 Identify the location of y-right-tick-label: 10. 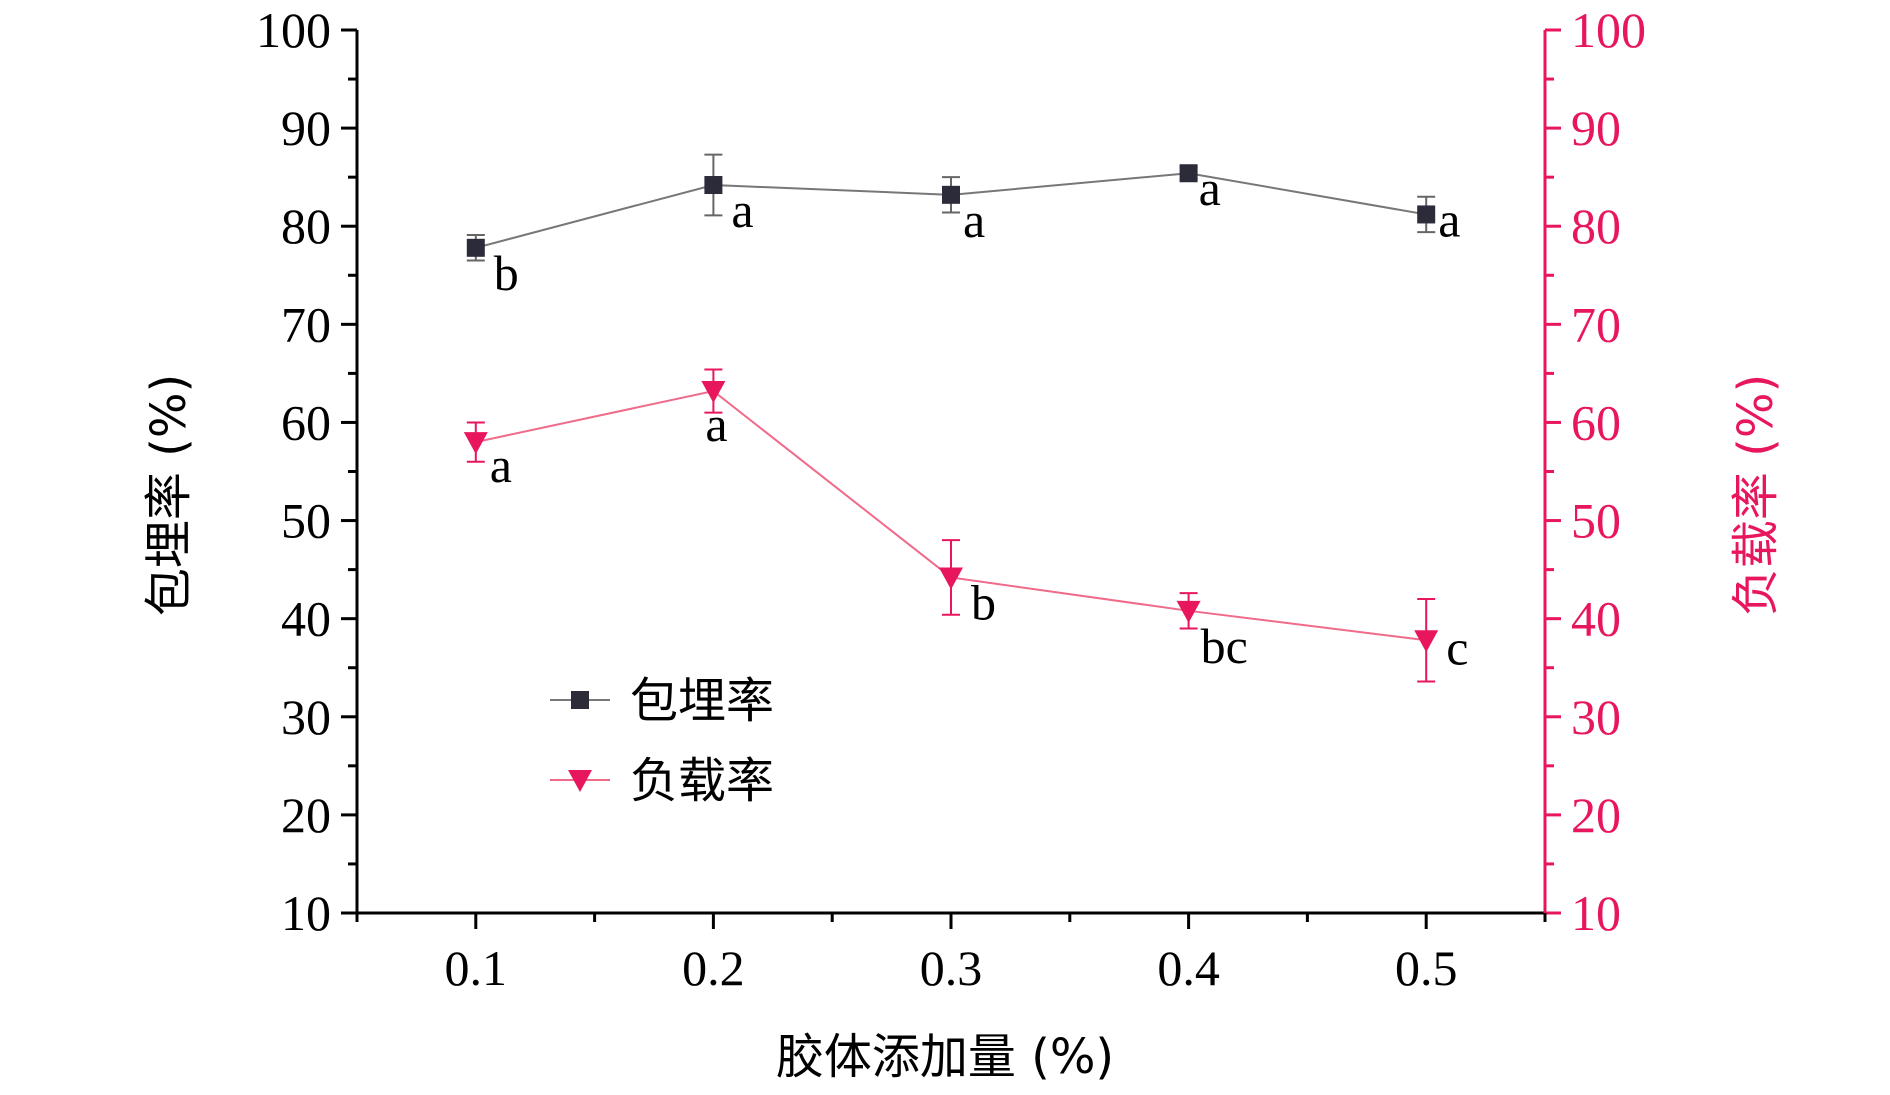
(1596, 913).